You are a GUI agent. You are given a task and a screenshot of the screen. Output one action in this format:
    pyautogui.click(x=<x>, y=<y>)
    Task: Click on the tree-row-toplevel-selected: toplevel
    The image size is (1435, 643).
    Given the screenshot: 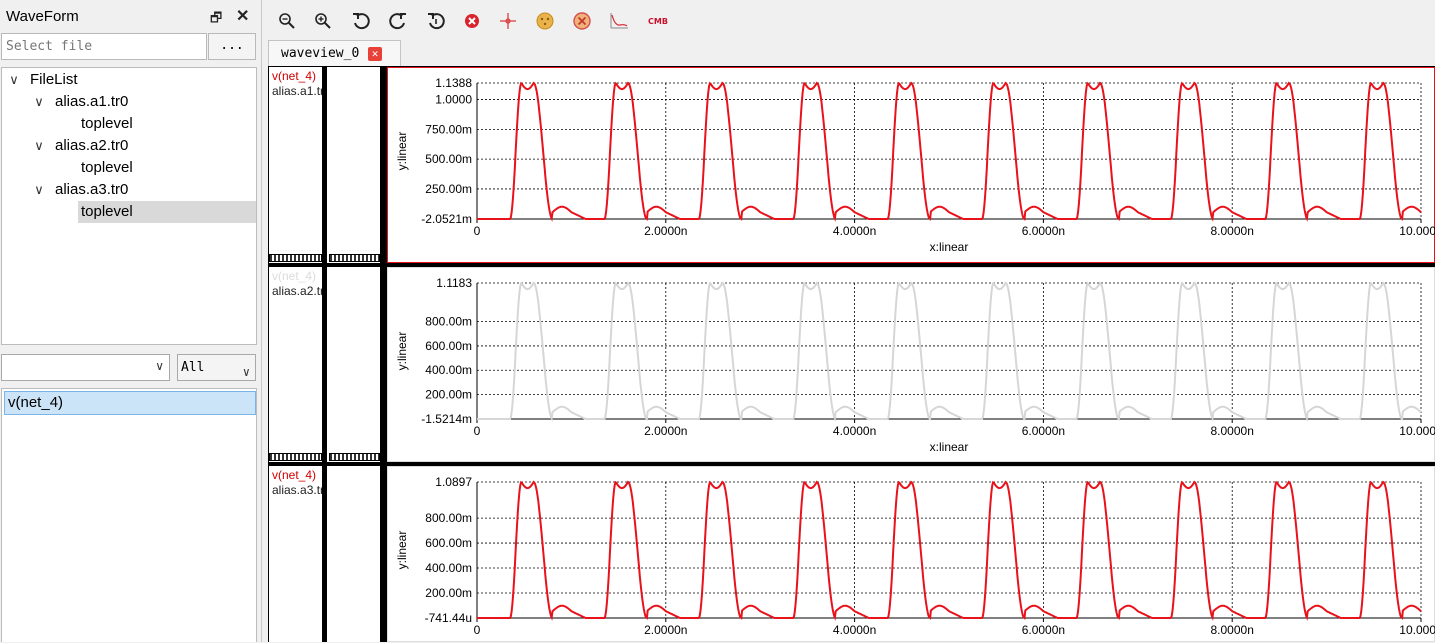 What is the action you would take?
    pyautogui.click(x=167, y=212)
    